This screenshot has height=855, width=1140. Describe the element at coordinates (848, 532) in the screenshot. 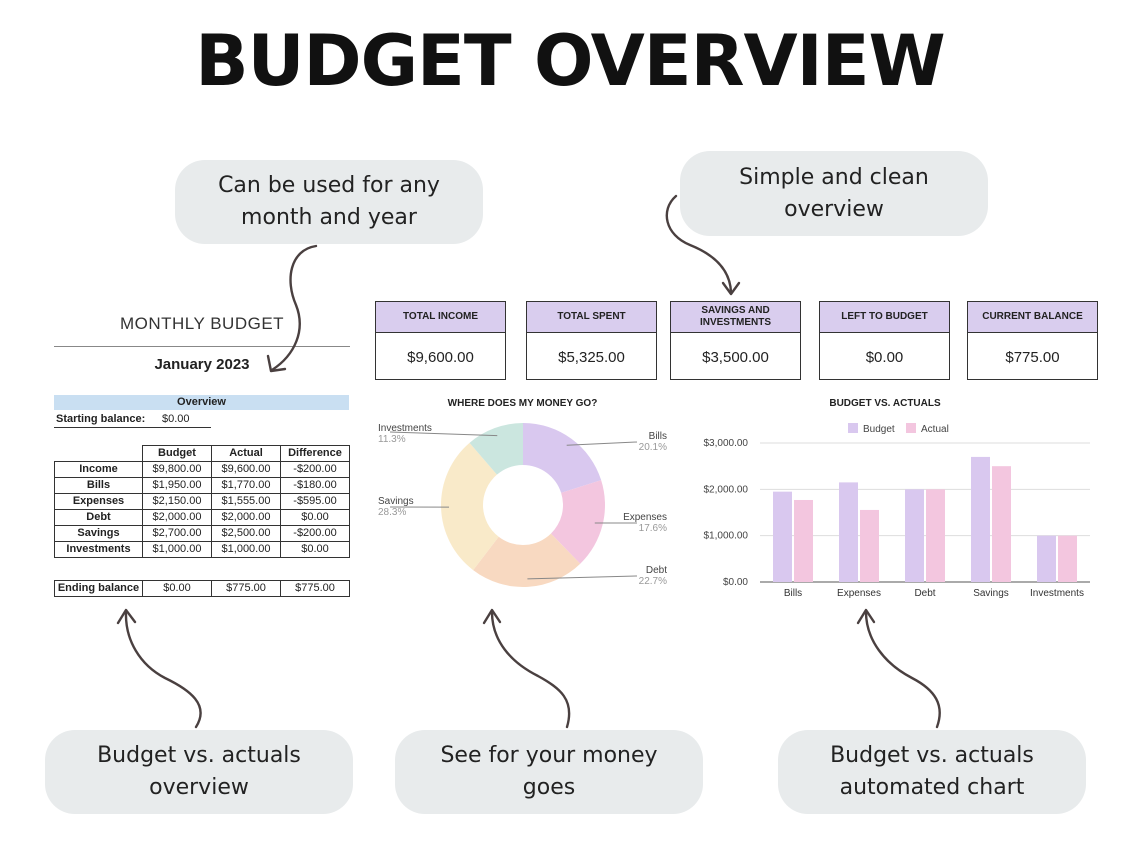

I see `bar-budget-expenses` at that location.